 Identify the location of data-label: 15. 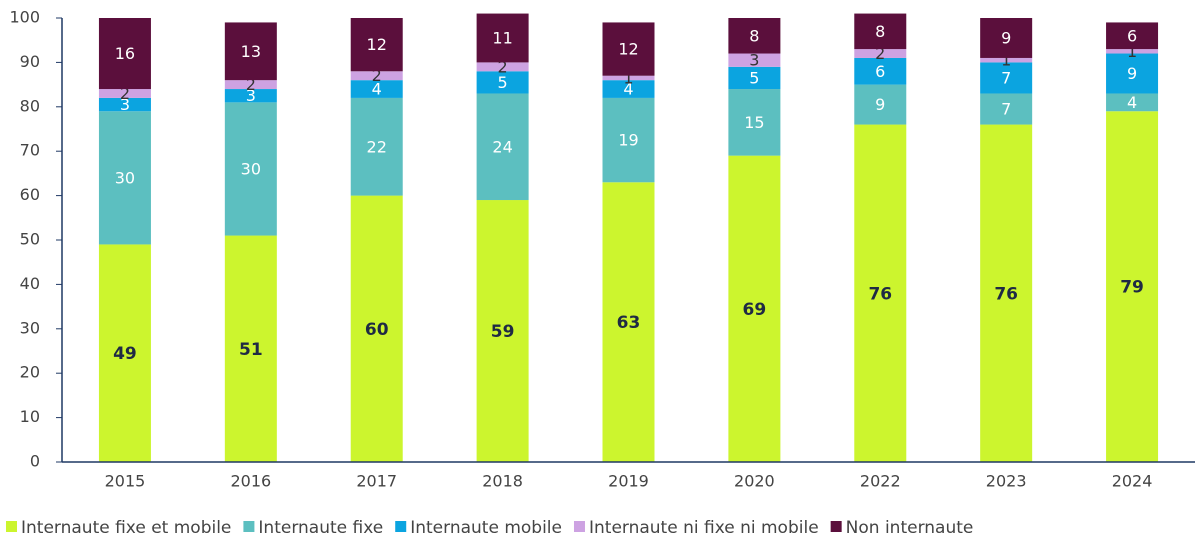
(754, 122).